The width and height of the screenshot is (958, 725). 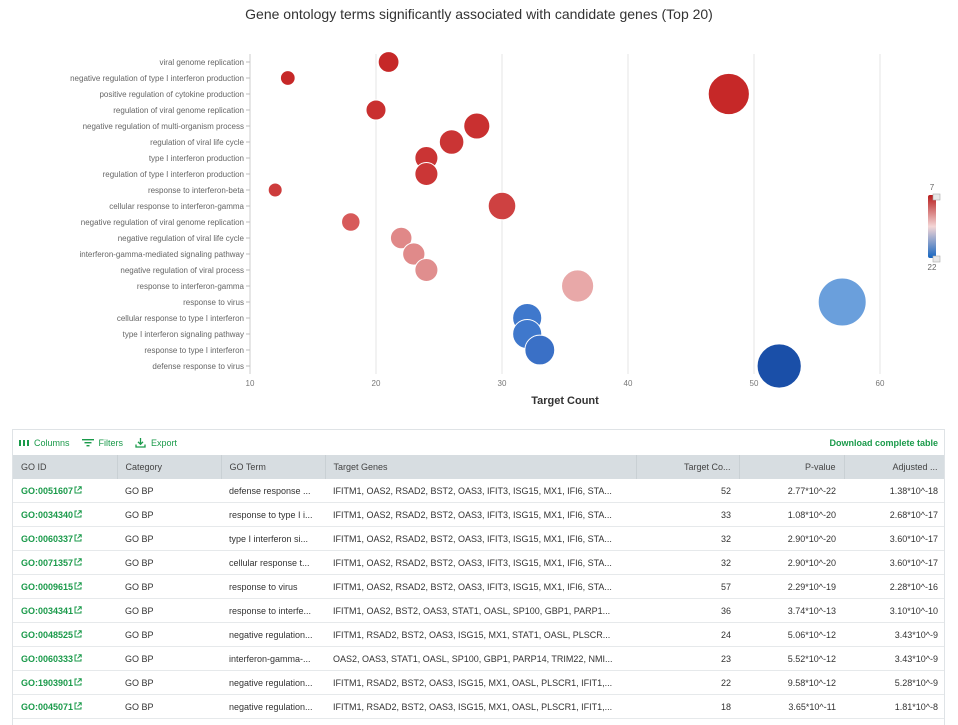 What do you see at coordinates (47, 682) in the screenshot?
I see `go-id-link: GO:1903901` at bounding box center [47, 682].